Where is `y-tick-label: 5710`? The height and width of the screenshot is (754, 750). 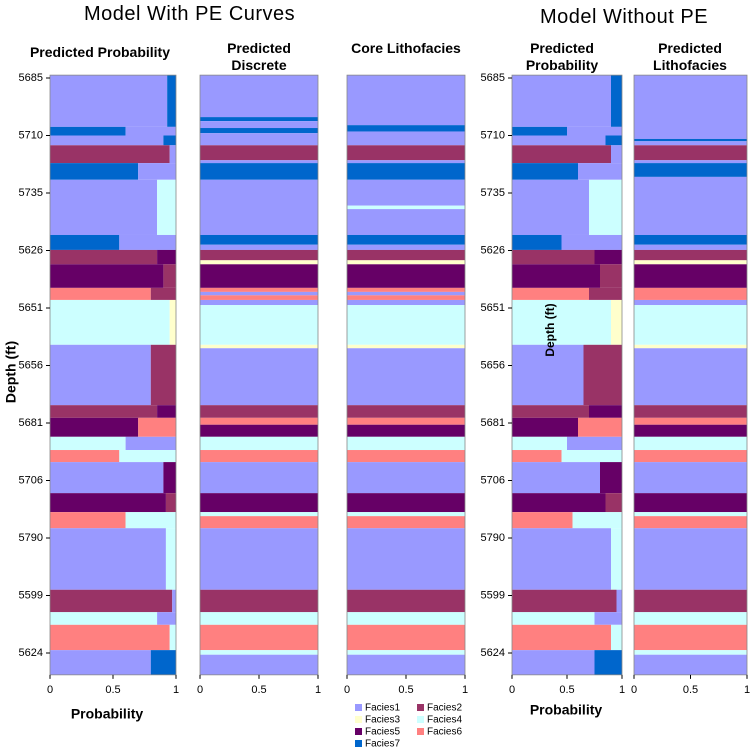
y-tick-label: 5710 is located at coordinates (31, 135).